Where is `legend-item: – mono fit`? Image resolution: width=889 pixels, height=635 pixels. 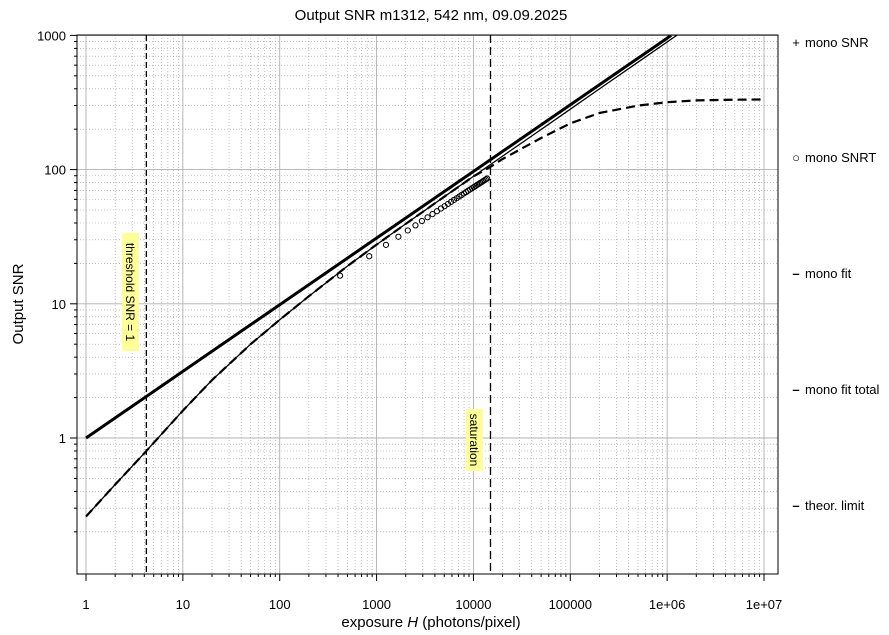 legend-item: – mono fit is located at coordinates (821, 273).